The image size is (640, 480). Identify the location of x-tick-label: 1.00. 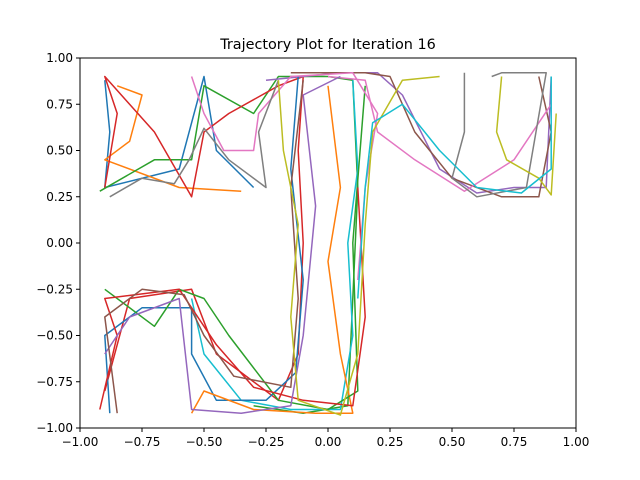
(576, 442).